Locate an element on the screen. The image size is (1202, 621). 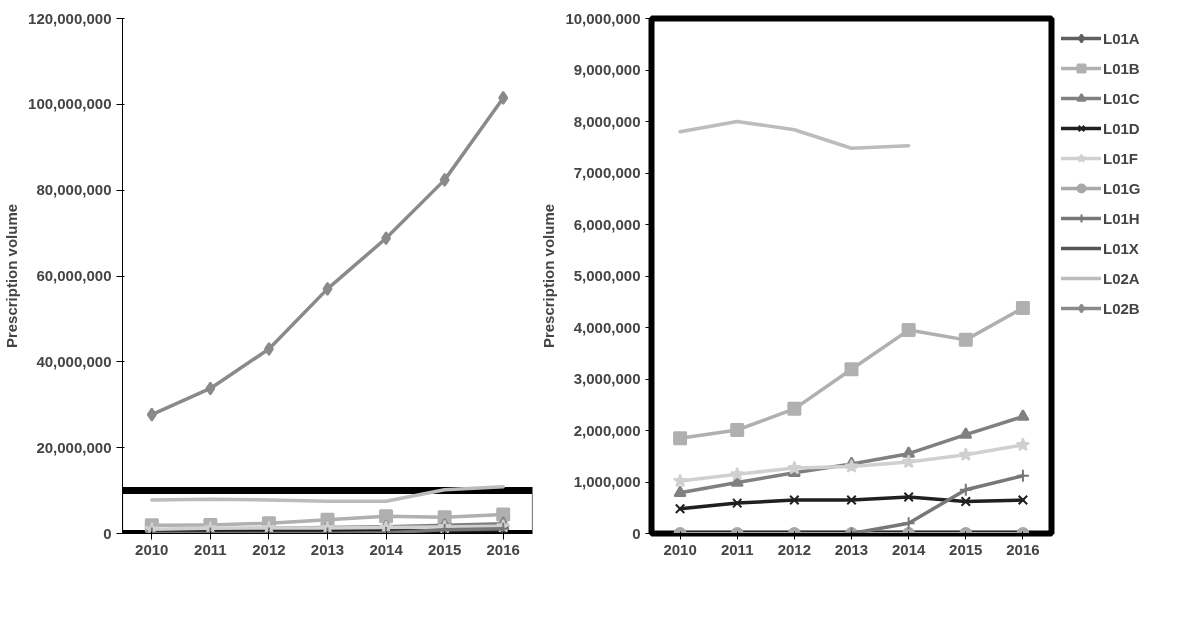
legend-label: L01F is located at coordinates (1121, 158).